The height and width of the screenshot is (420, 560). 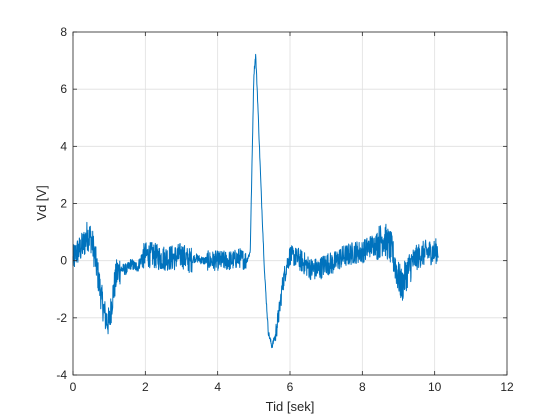 What do you see at coordinates (63, 32) in the screenshot?
I see `y-tick-label: 8` at bounding box center [63, 32].